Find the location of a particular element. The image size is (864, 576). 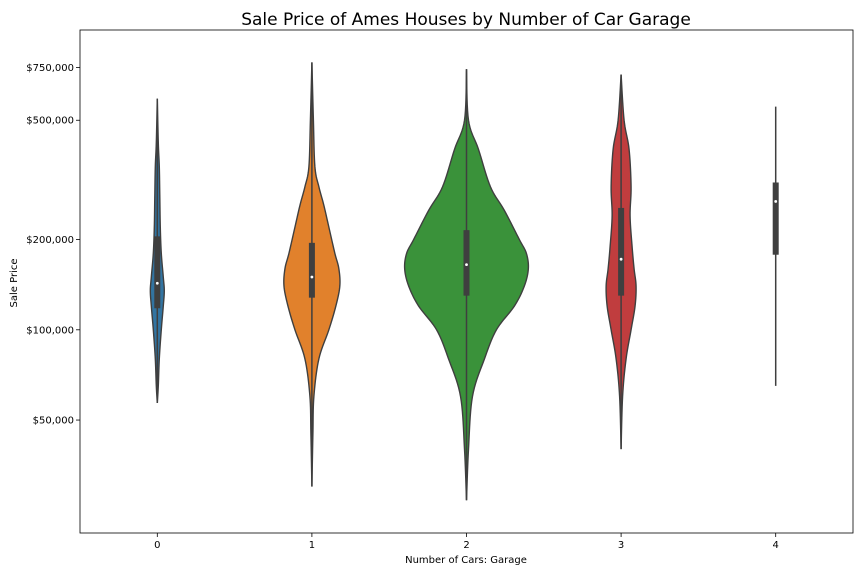

y-tick-label-2: $200,000 is located at coordinates (50, 240).